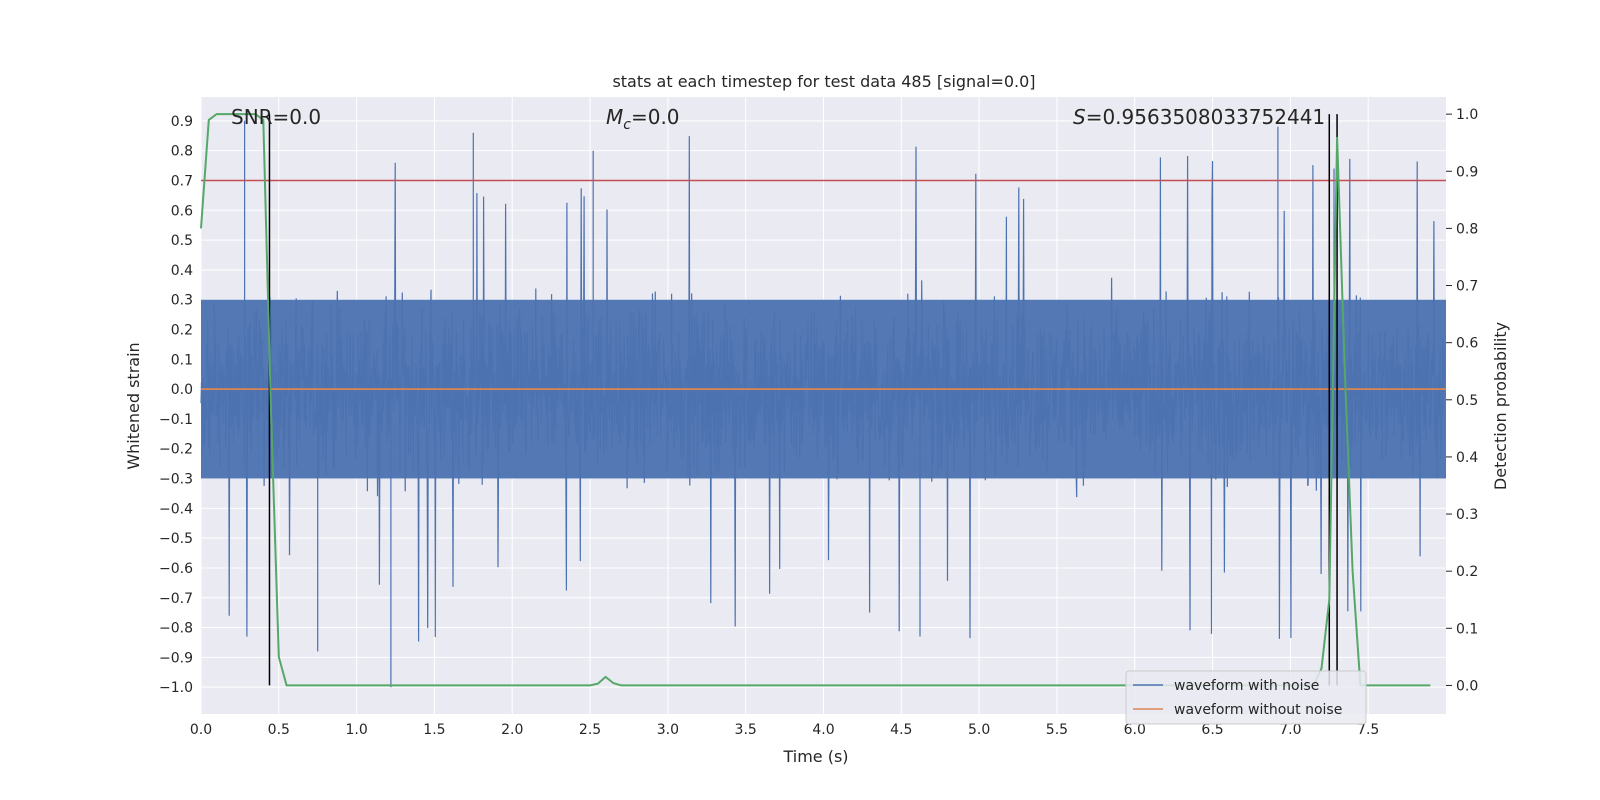  What do you see at coordinates (1467, 172) in the screenshot?
I see `y-right-tick-label: 0.9` at bounding box center [1467, 172].